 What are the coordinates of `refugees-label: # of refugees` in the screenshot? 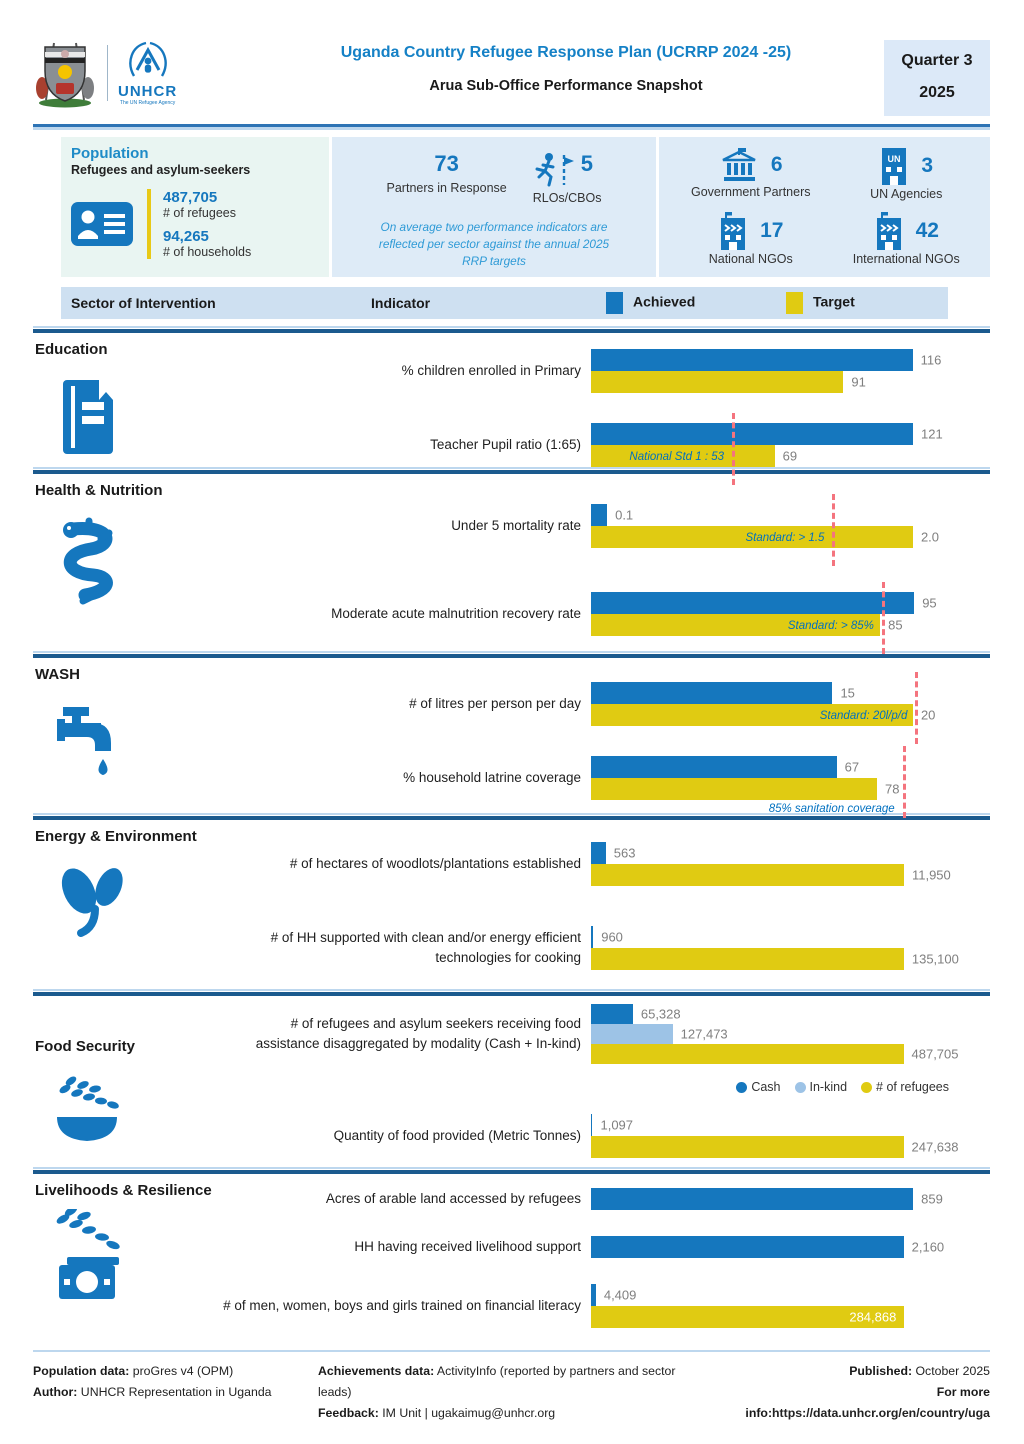 It's located at (199, 213).